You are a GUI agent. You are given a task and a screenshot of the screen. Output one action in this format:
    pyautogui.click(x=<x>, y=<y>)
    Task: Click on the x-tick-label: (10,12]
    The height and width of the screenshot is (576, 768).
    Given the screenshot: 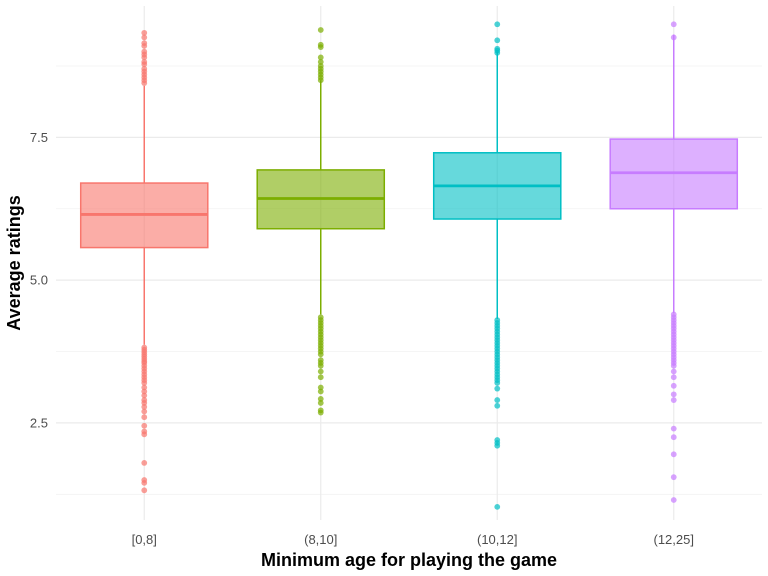 What is the action you would take?
    pyautogui.click(x=497, y=539)
    